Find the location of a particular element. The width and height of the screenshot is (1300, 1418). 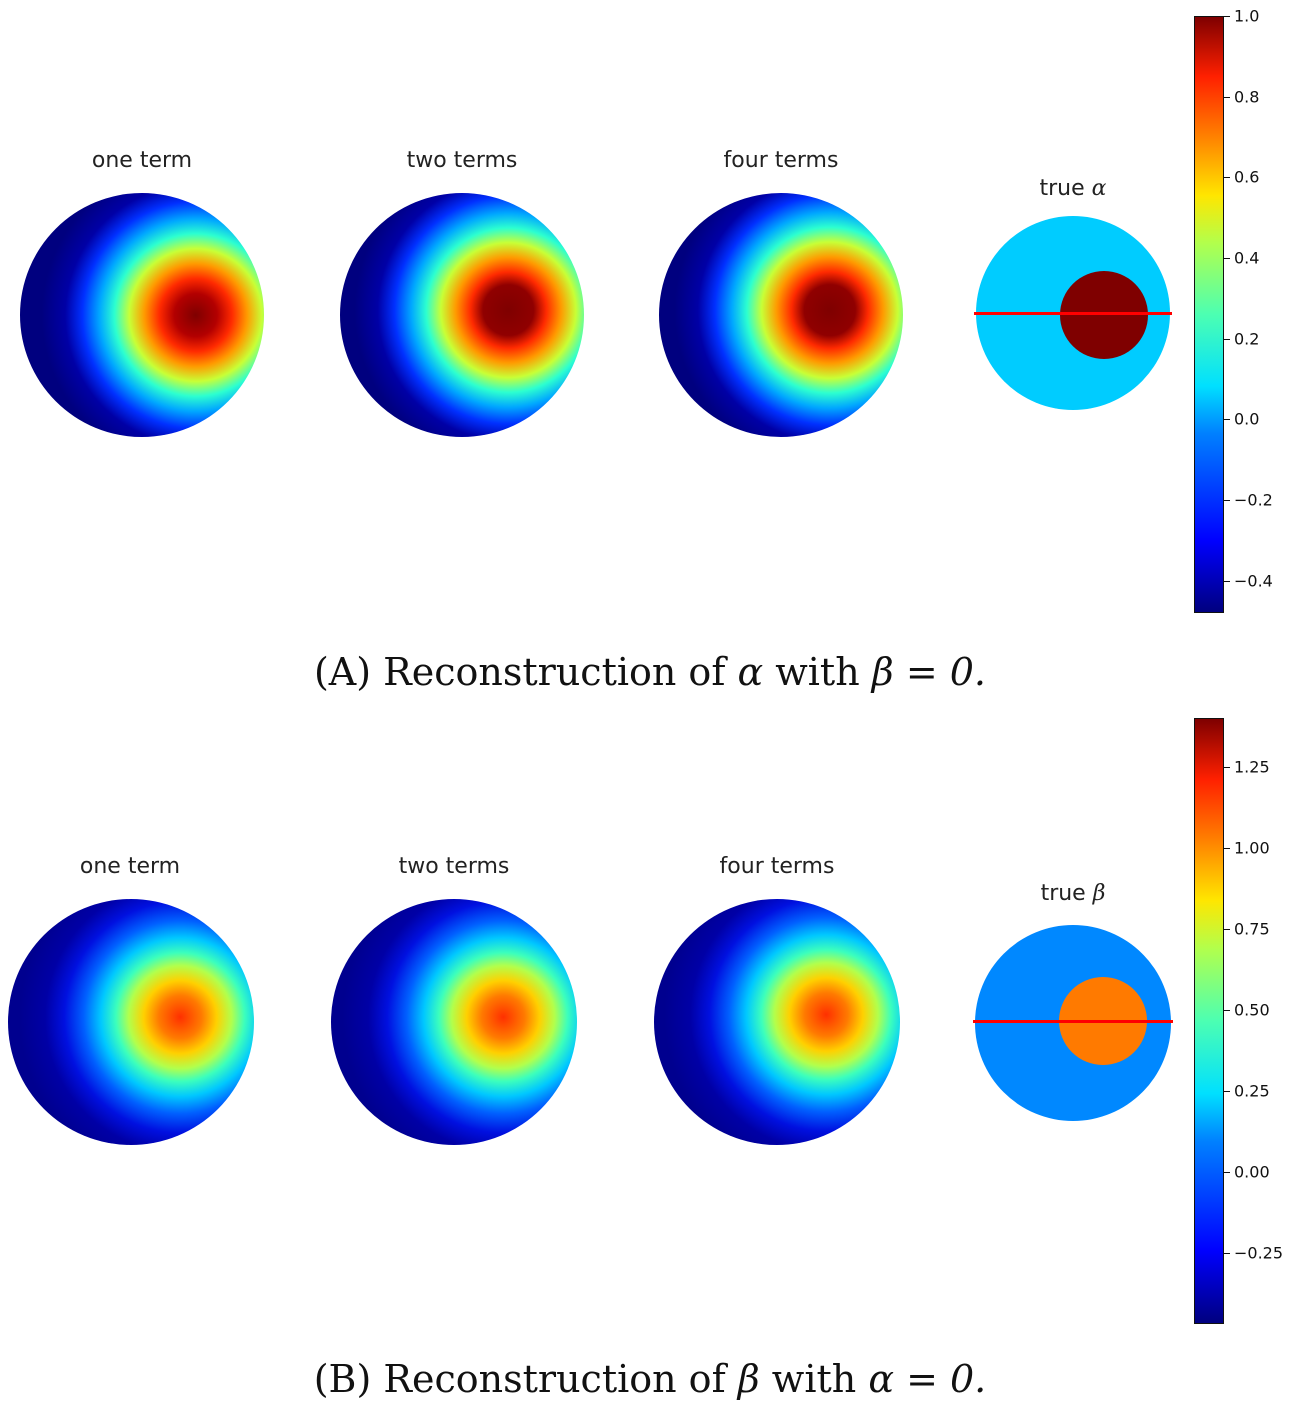

subplot-title-b-4: true β is located at coordinates (1073, 893).